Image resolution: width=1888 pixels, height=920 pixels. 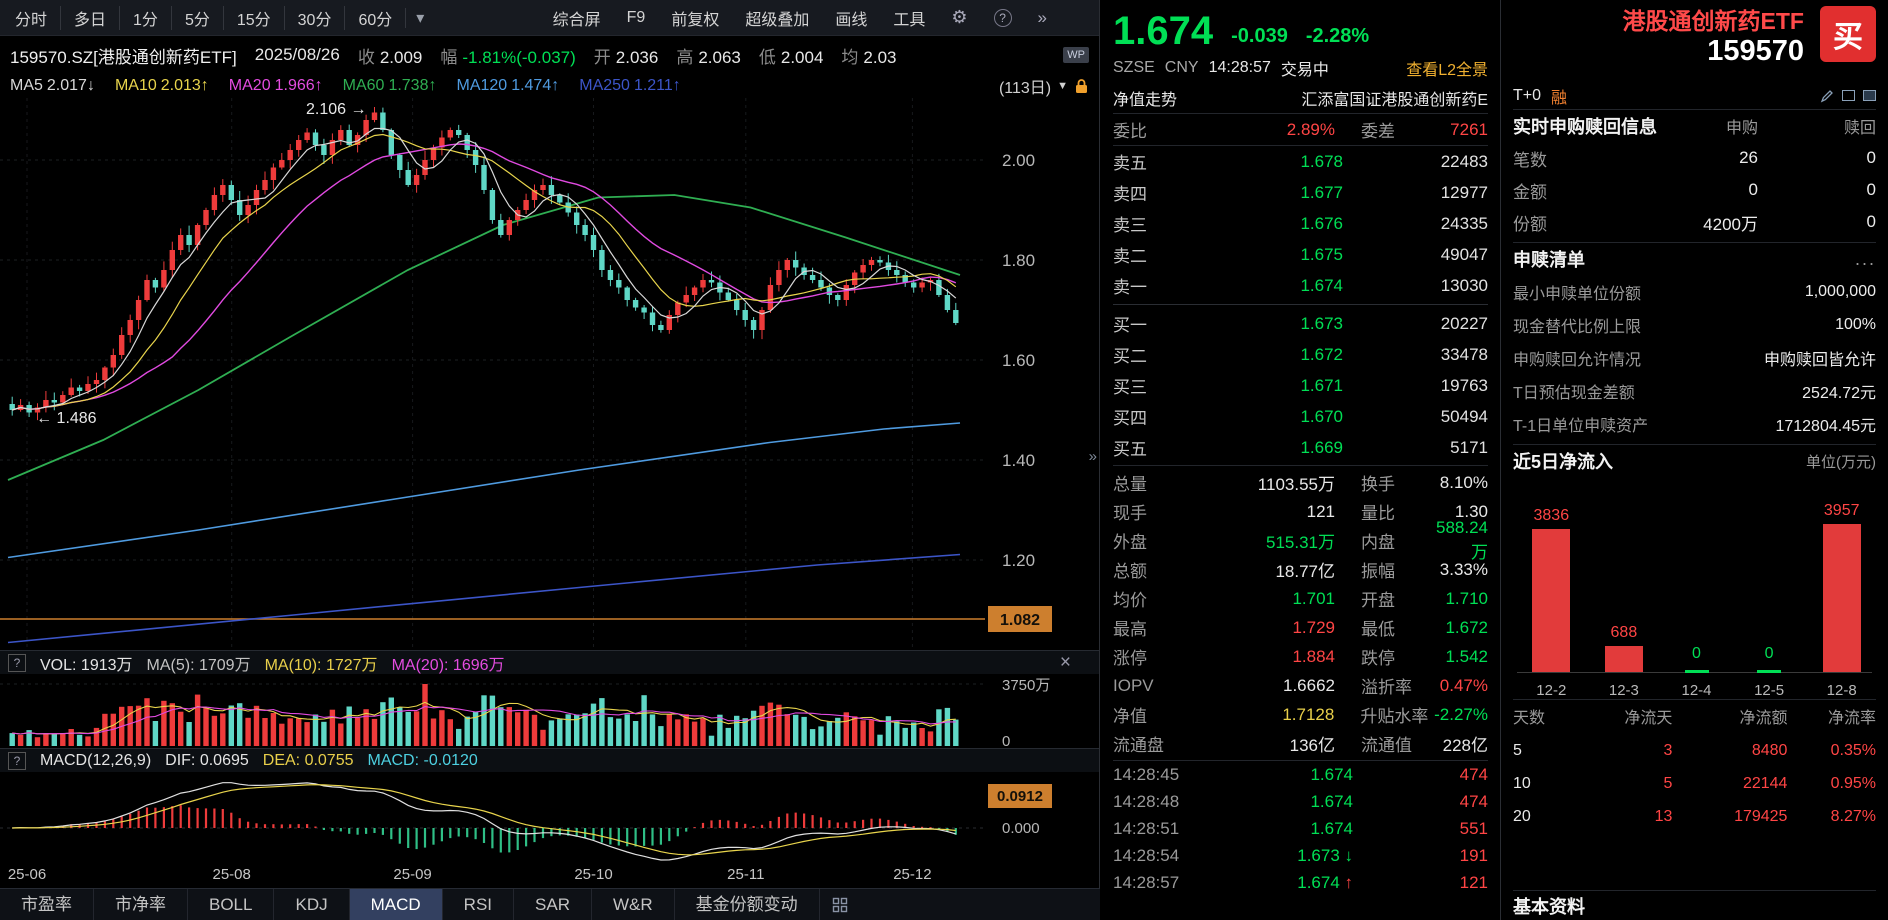 What do you see at coordinates (746, 874) in the screenshot?
I see `x-axis-label: 25-11` at bounding box center [746, 874].